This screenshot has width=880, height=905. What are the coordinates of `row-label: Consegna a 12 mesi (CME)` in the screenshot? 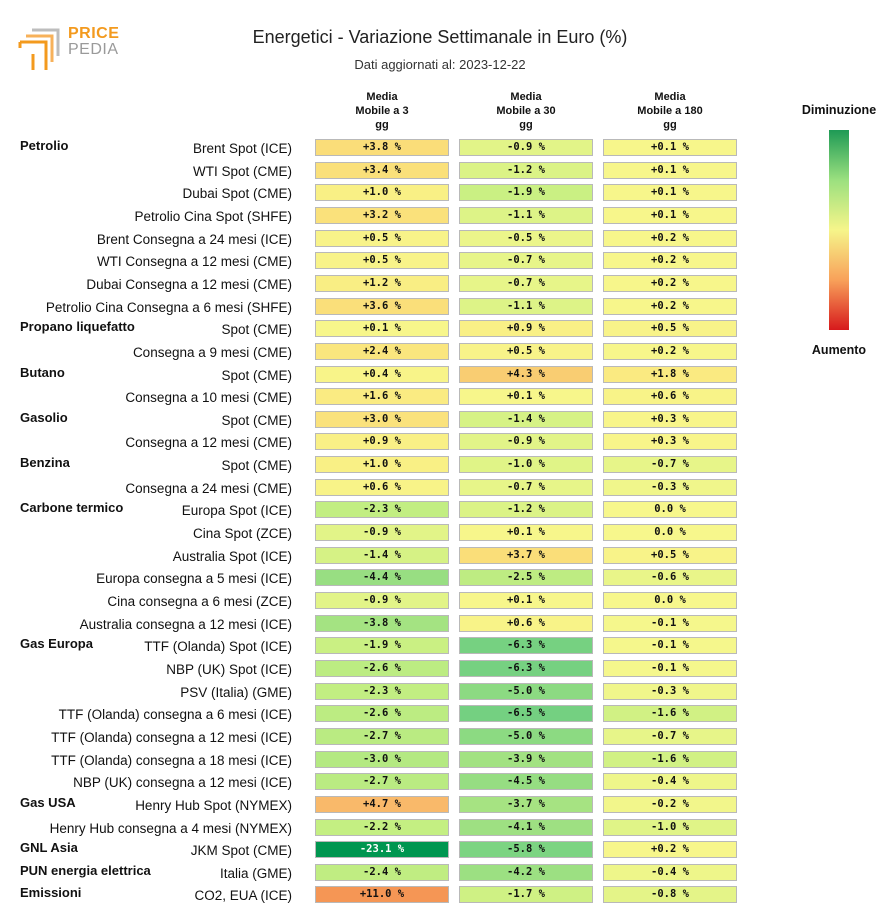 It's located at (208, 443).